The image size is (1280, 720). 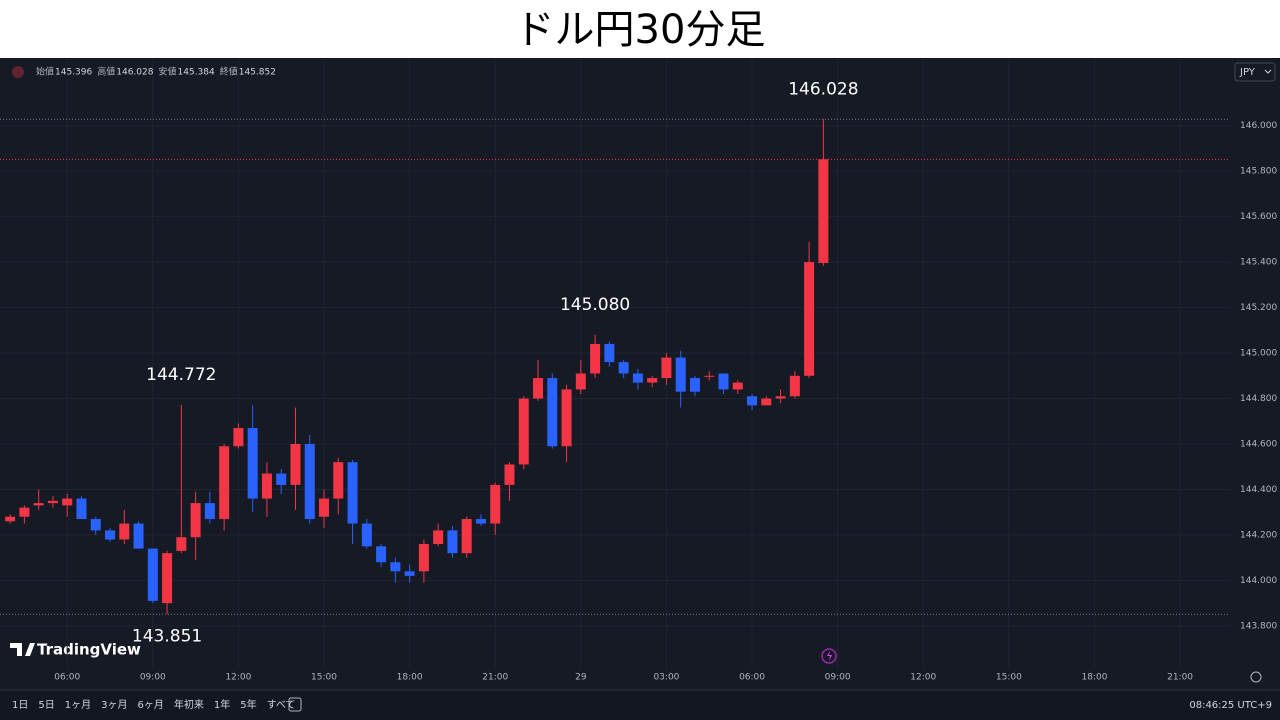 I want to click on clock: 08:46:25 UTC+9, so click(x=1230, y=705).